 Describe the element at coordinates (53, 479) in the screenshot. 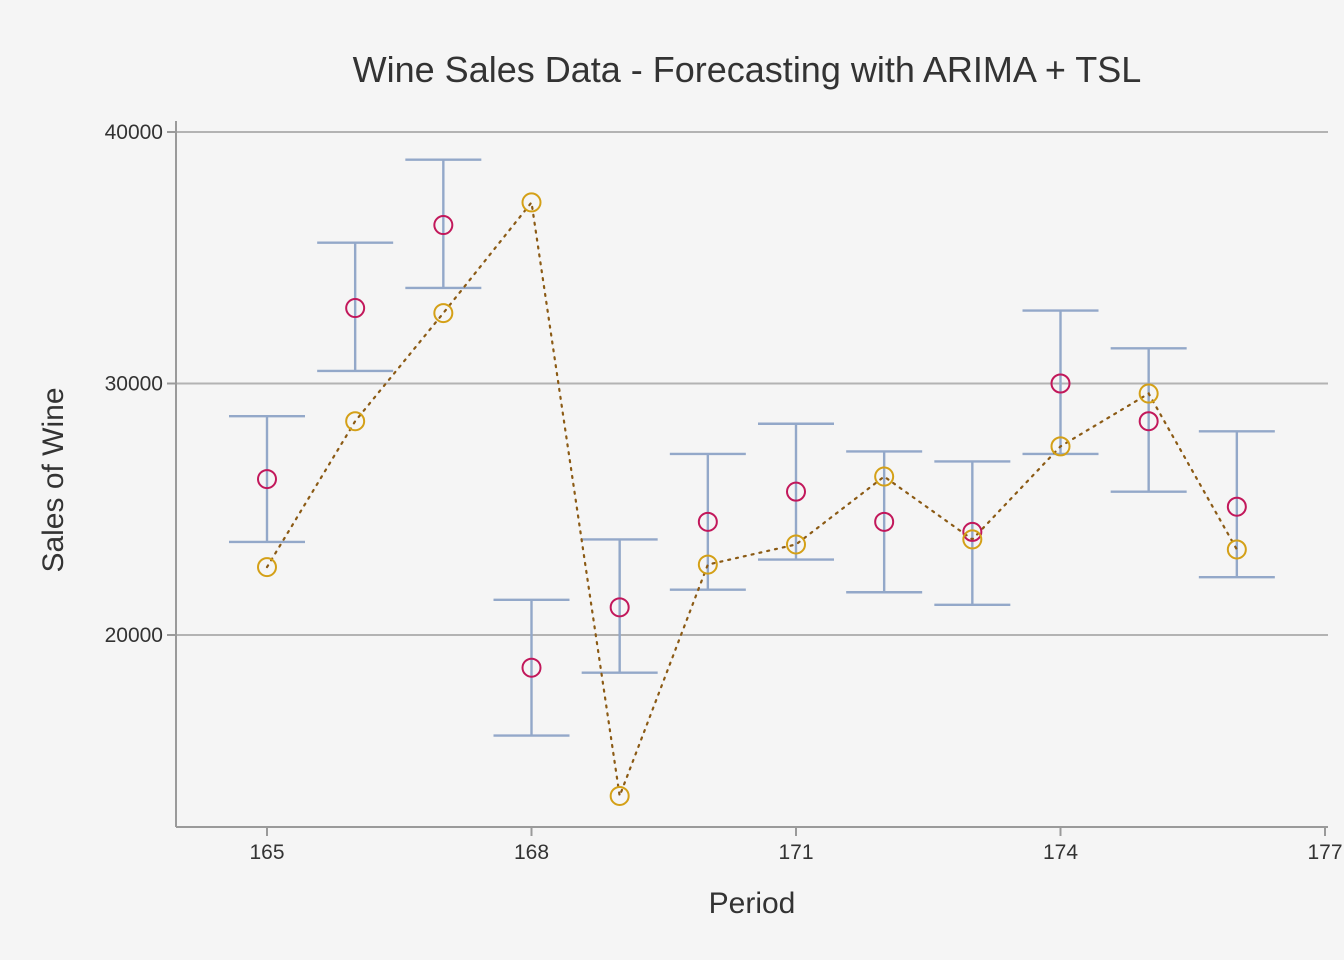

I see `y-axis-title: Sales of Wine` at that location.